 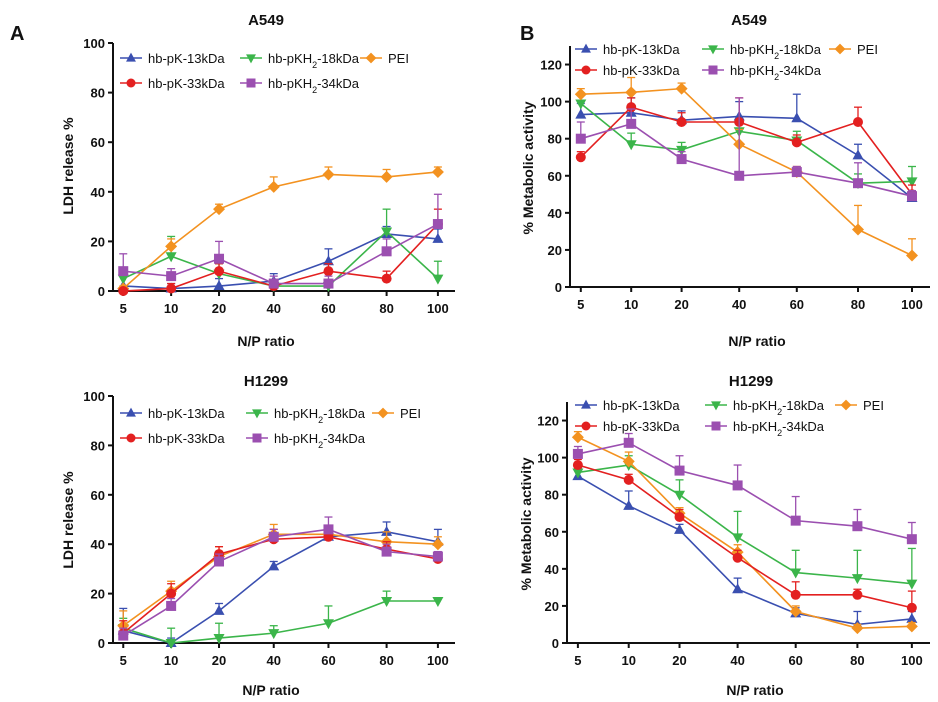 I want to click on y-tick-label: 40, so click(x=555, y=213).